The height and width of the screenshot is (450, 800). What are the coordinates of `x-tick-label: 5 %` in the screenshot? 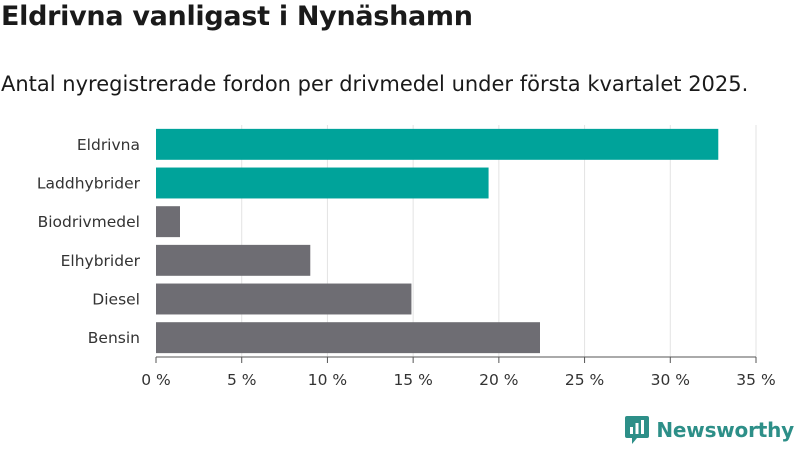 It's located at (242, 380).